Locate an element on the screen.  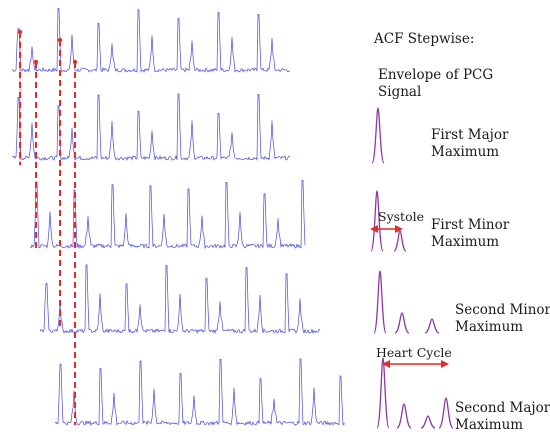
envelope-second-major is located at coordinates (415, 393).